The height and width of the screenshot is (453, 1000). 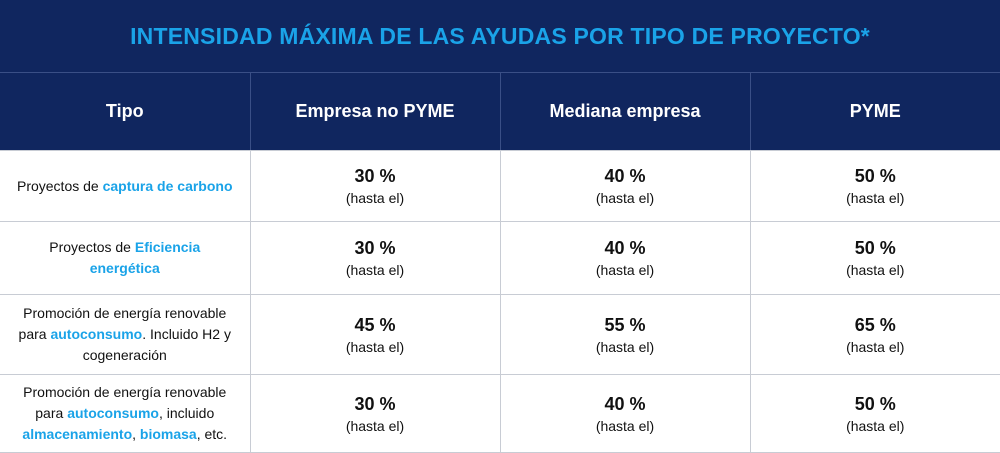 What do you see at coordinates (625, 324) in the screenshot?
I see `percentage-value: 55 %` at bounding box center [625, 324].